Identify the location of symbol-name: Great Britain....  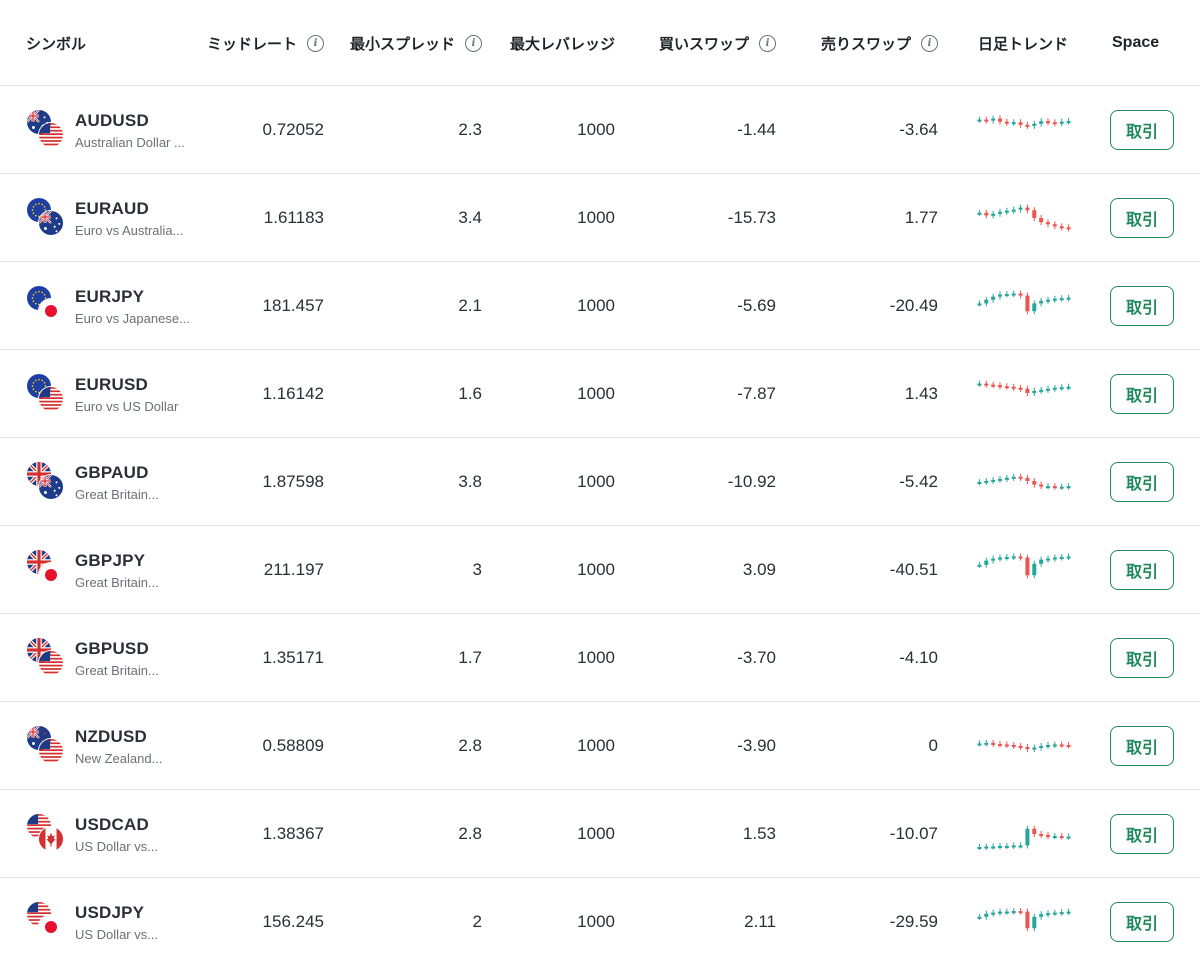
(117, 582).